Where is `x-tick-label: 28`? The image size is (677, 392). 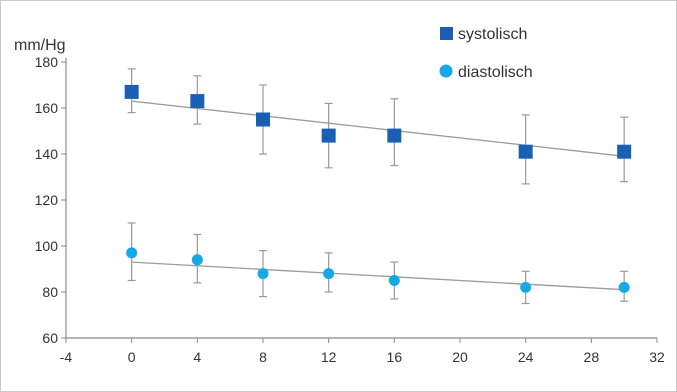
x-tick-label: 28 is located at coordinates (592, 357).